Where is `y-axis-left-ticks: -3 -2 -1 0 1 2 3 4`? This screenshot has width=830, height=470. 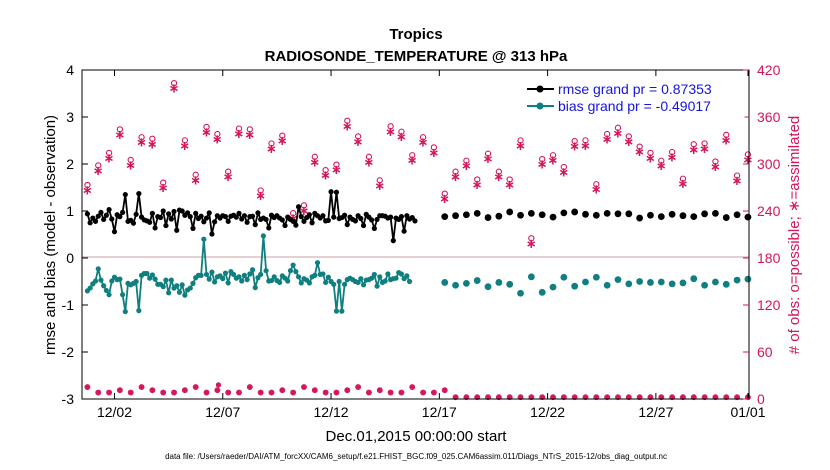
y-axis-left-ticks: -3 -2 -1 0 1 2 3 4 is located at coordinates (75, 234).